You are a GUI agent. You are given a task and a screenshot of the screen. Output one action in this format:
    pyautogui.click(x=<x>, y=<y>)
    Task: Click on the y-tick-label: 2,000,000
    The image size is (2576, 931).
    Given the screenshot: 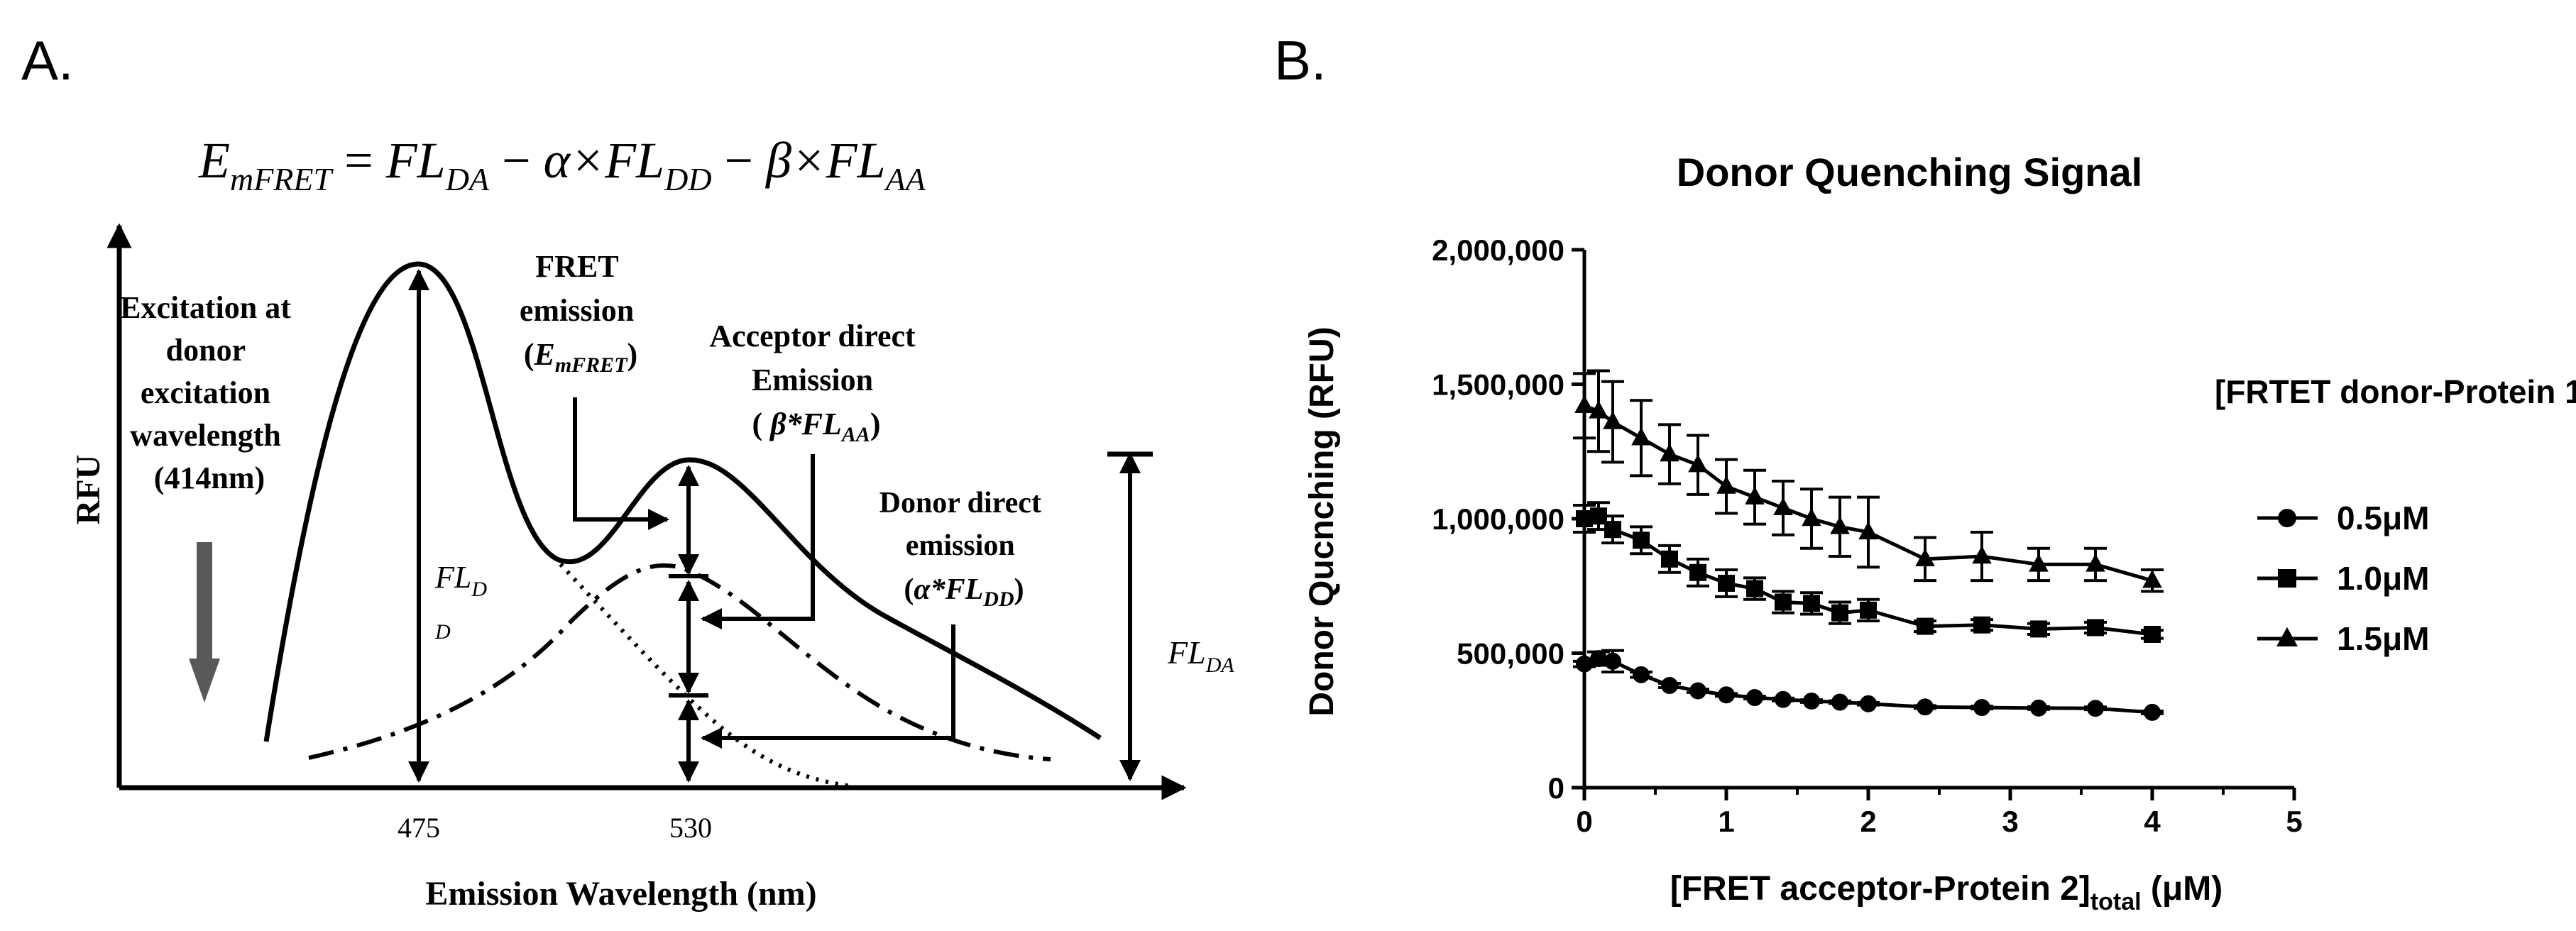 What is the action you would take?
    pyautogui.click(x=1498, y=250)
    